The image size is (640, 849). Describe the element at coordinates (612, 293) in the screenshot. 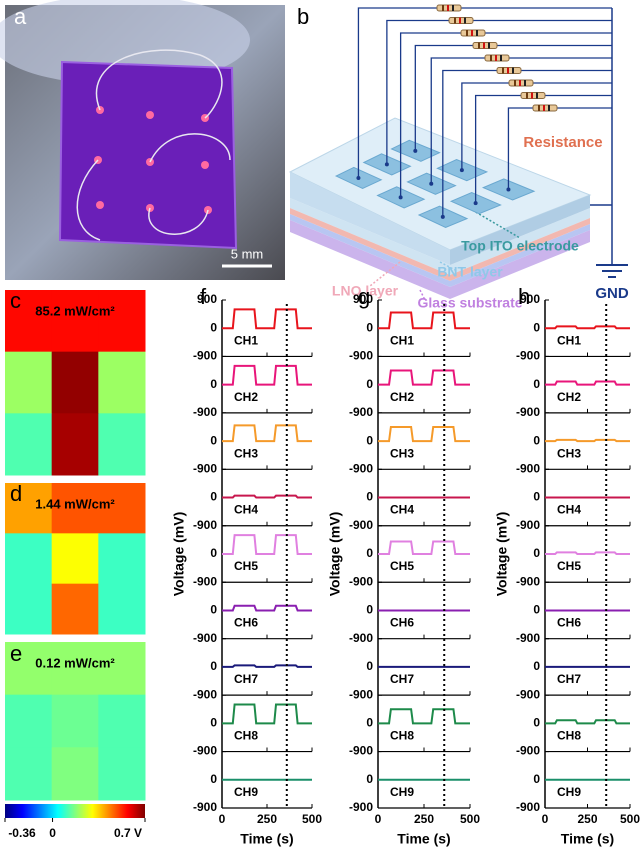

I see `gnd-label: GND` at that location.